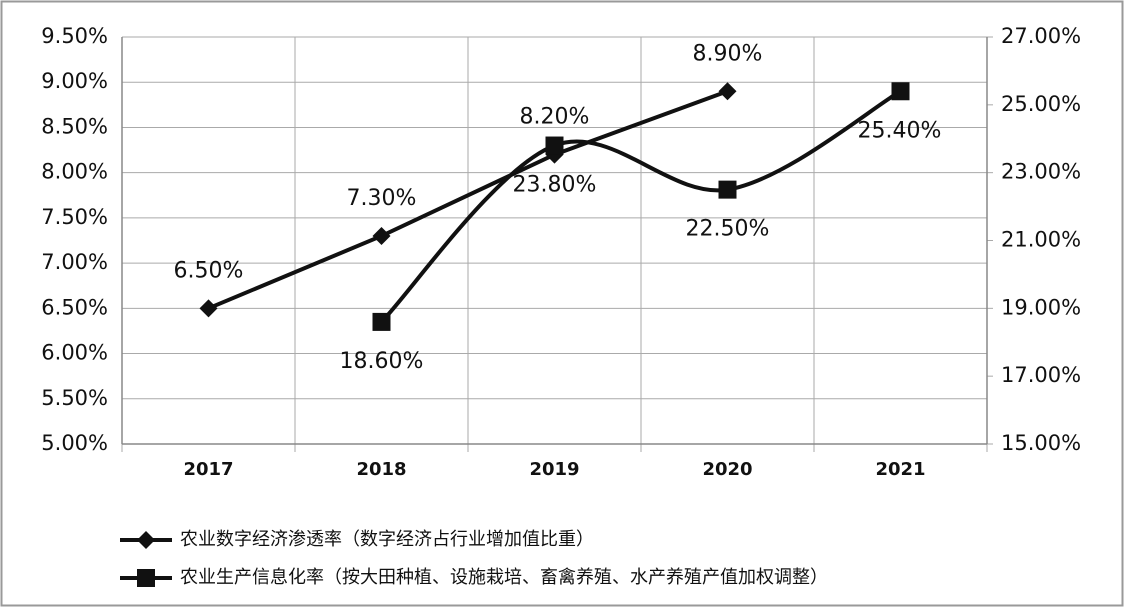 The height and width of the screenshot is (607, 1124). I want to click on y-tick-label: 9.00%, so click(74, 81).